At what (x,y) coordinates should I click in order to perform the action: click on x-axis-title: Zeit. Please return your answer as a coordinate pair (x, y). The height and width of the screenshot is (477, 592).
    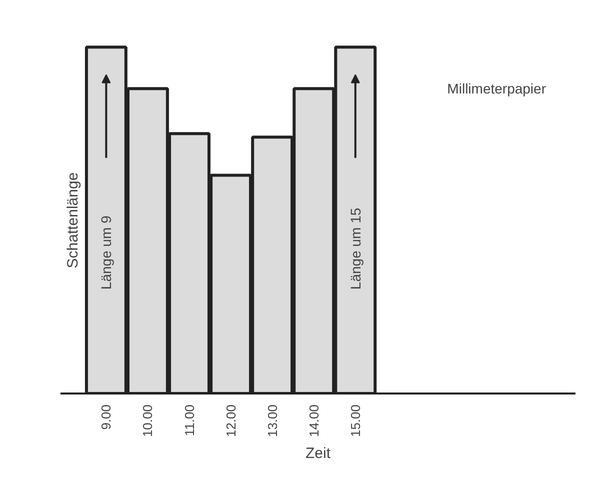
    Looking at the image, I should click on (319, 453).